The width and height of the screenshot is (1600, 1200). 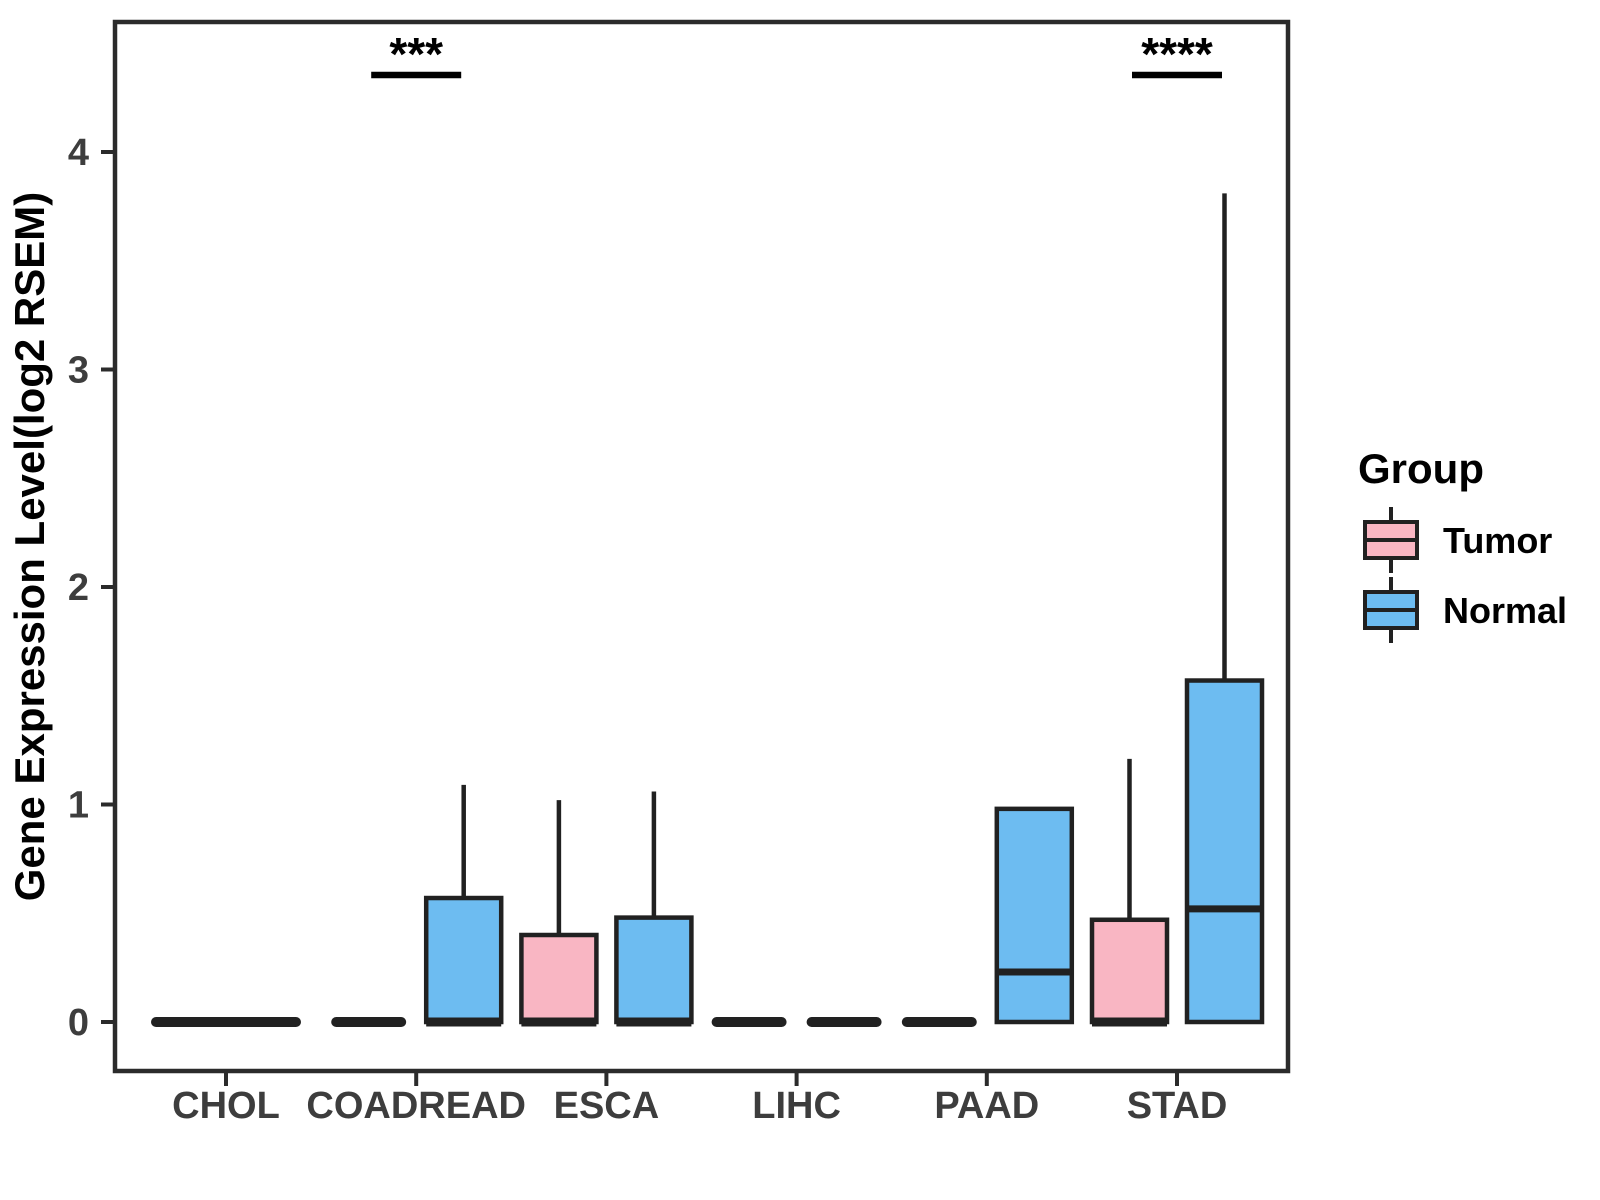 I want to click on y-tick-label: 2, so click(x=78, y=588).